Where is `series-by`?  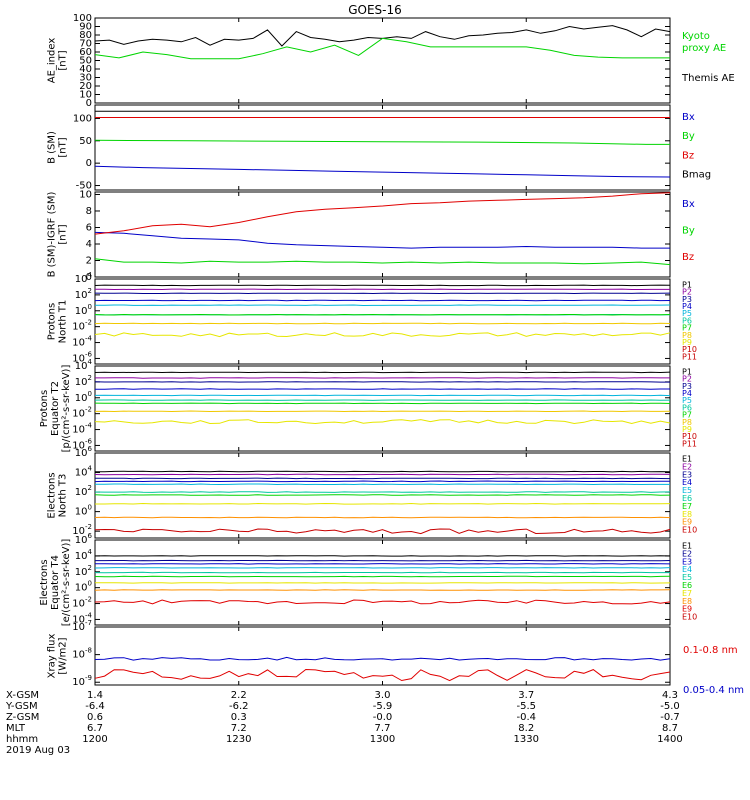
series-by is located at coordinates (382, 142).